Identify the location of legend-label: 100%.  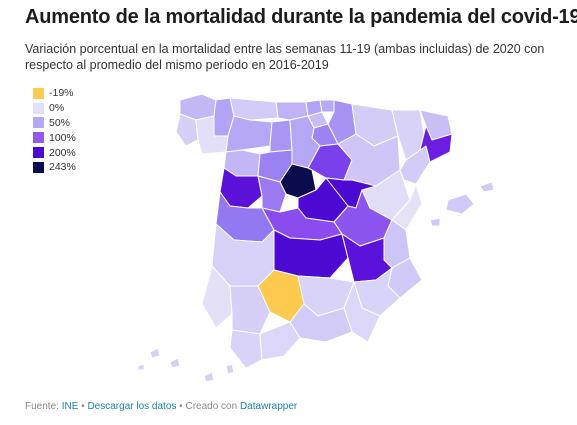
(62, 137).